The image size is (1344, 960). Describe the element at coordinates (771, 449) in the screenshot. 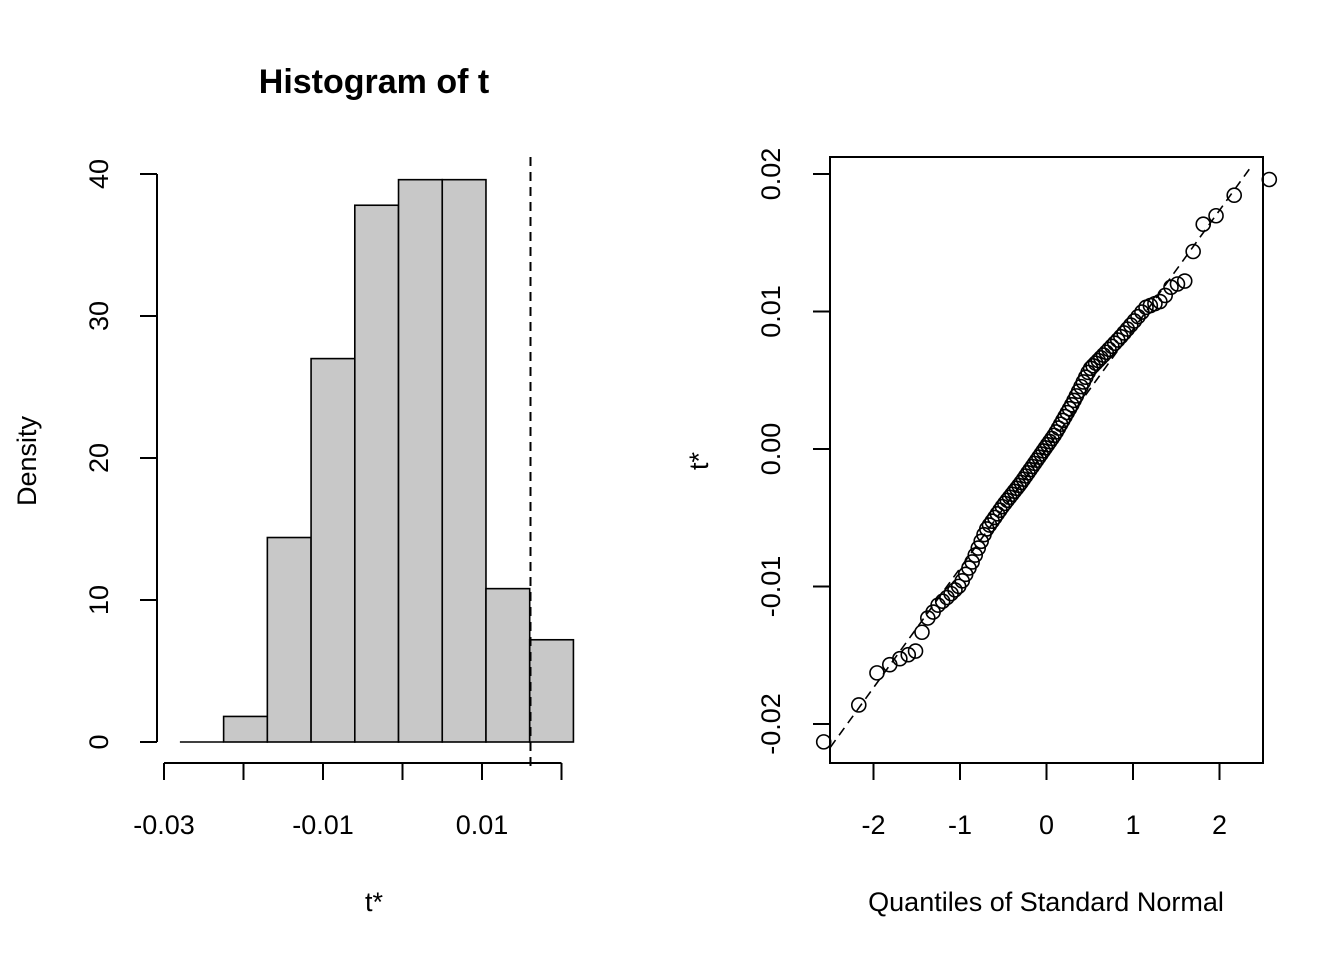

I see `qq-y-tick-label: 0.00` at that location.